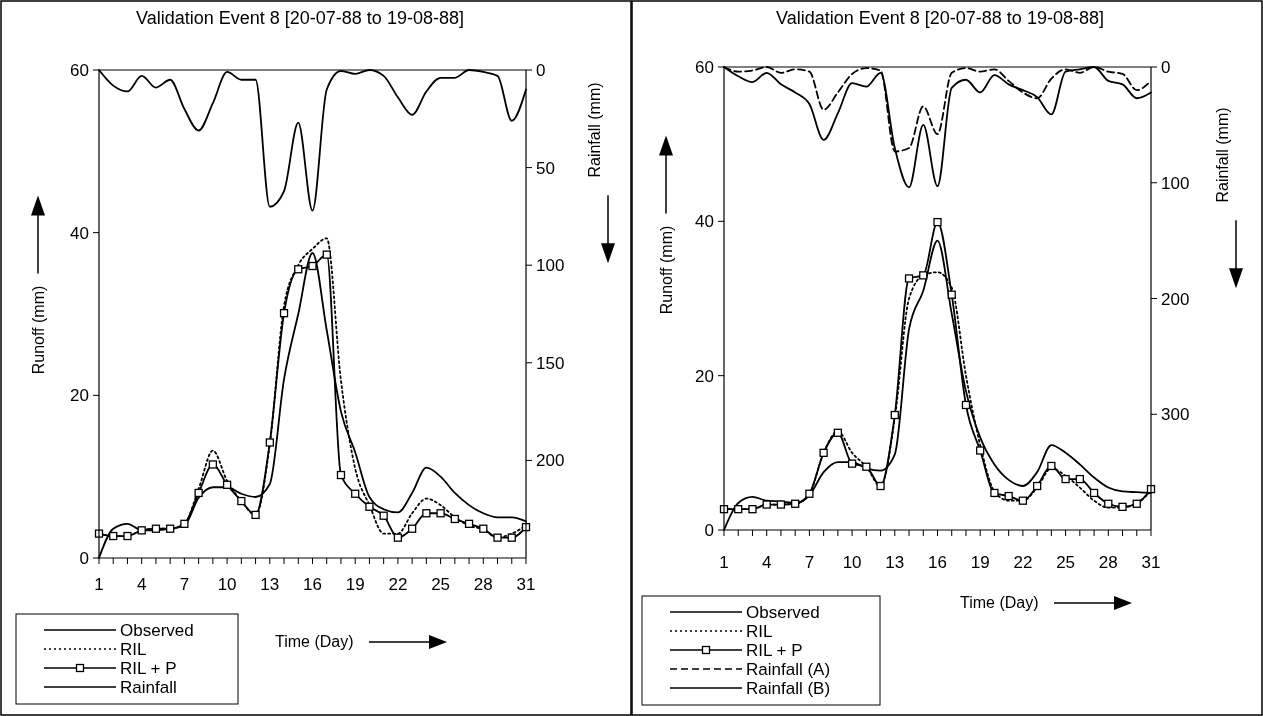 This screenshot has width=1263, height=716. What do you see at coordinates (148, 687) in the screenshot?
I see `legend-label: Rainfall` at bounding box center [148, 687].